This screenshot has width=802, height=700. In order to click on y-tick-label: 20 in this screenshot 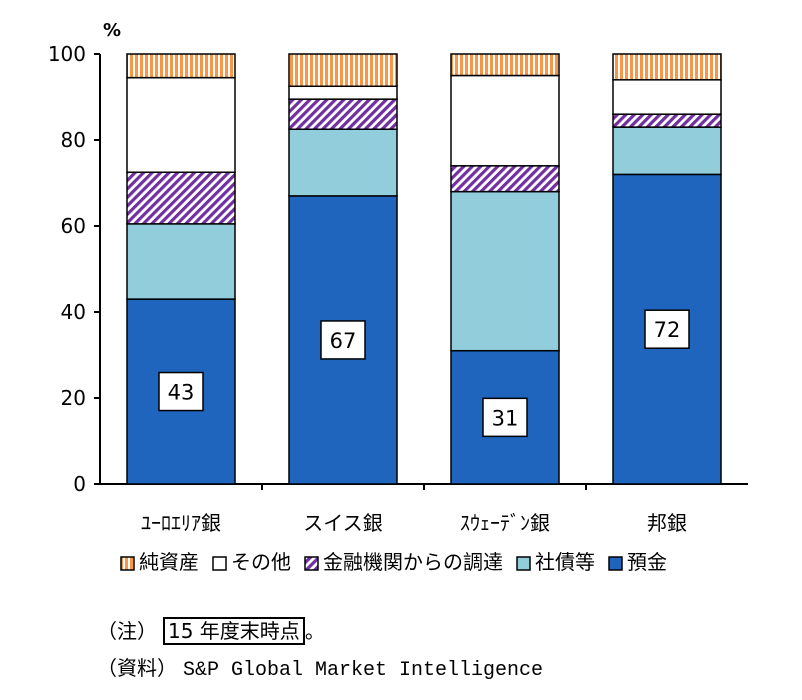, I will do `click(73, 398)`.